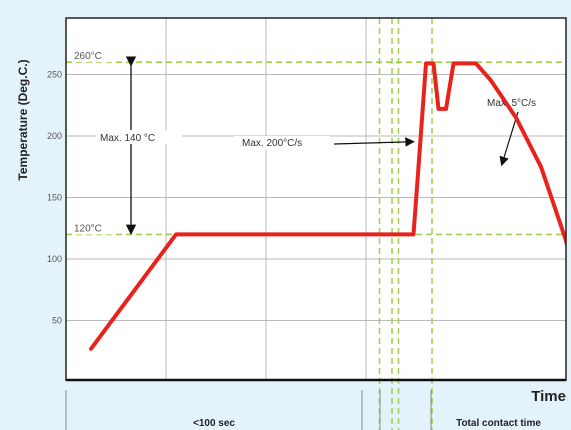  I want to click on y-ticks: 50 100 150 200 250, so click(54, 198).